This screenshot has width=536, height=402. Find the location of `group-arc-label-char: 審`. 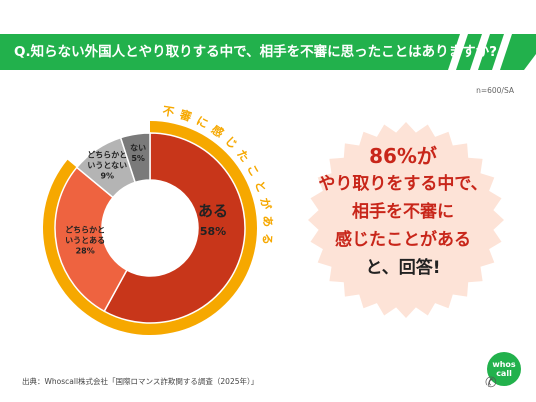

group-arc-label-char: 審 is located at coordinates (185, 115).